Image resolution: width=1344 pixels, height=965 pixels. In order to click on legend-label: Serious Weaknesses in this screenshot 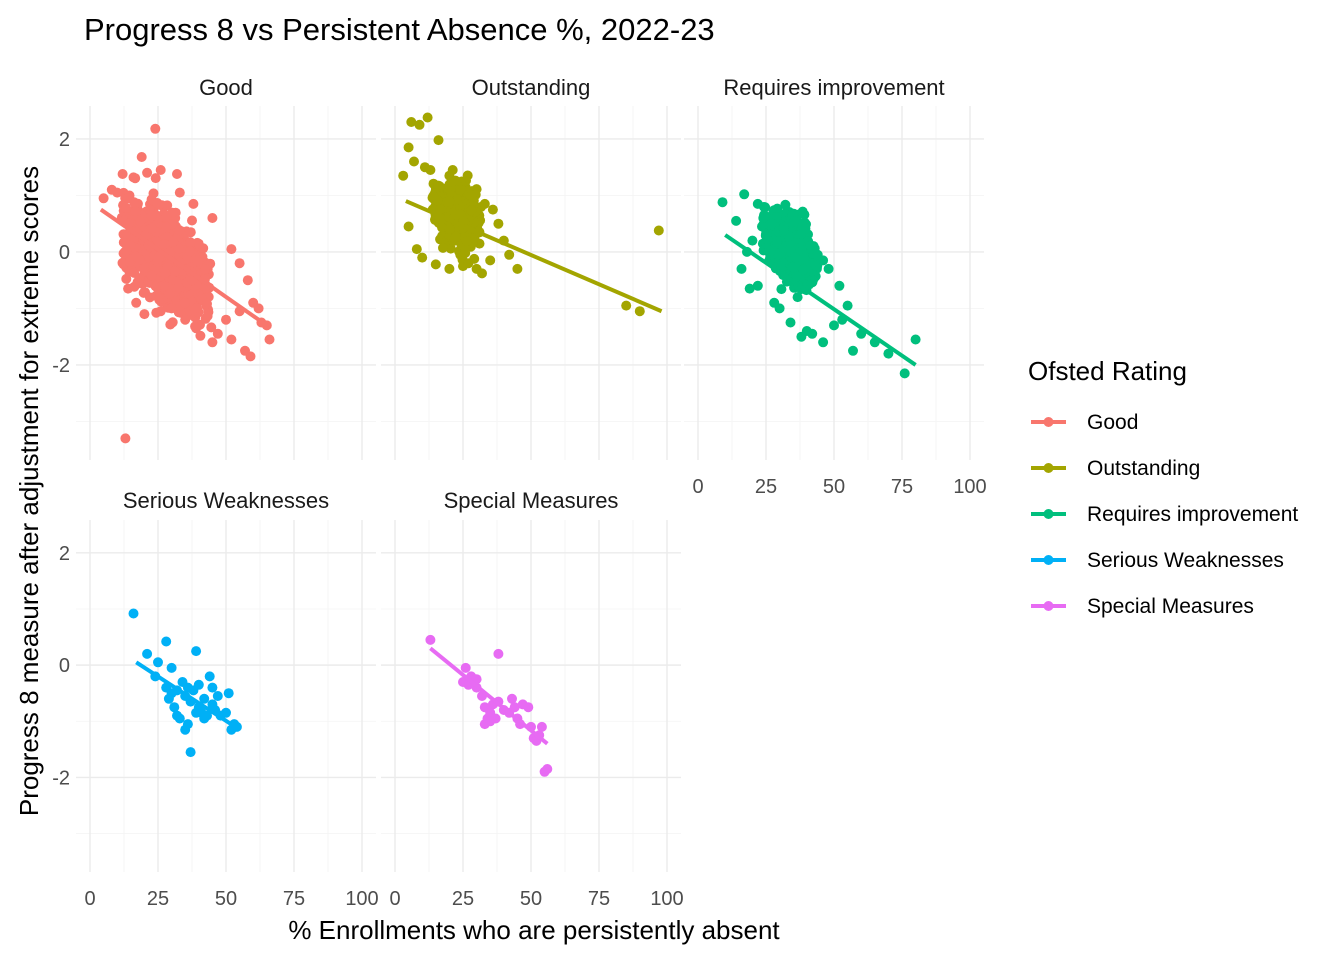, I will do `click(1185, 560)`.